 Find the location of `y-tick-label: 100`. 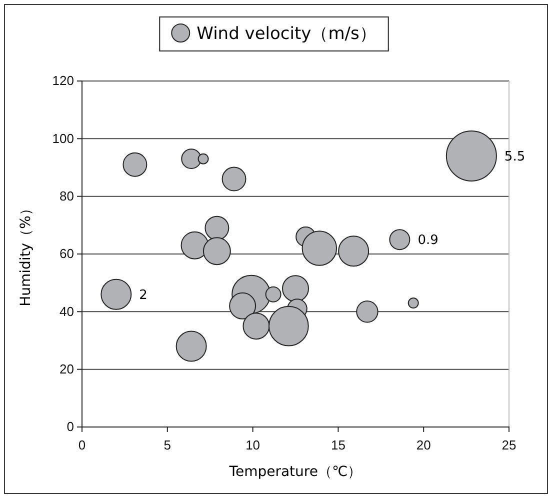

y-tick-label: 100 is located at coordinates (63, 138).